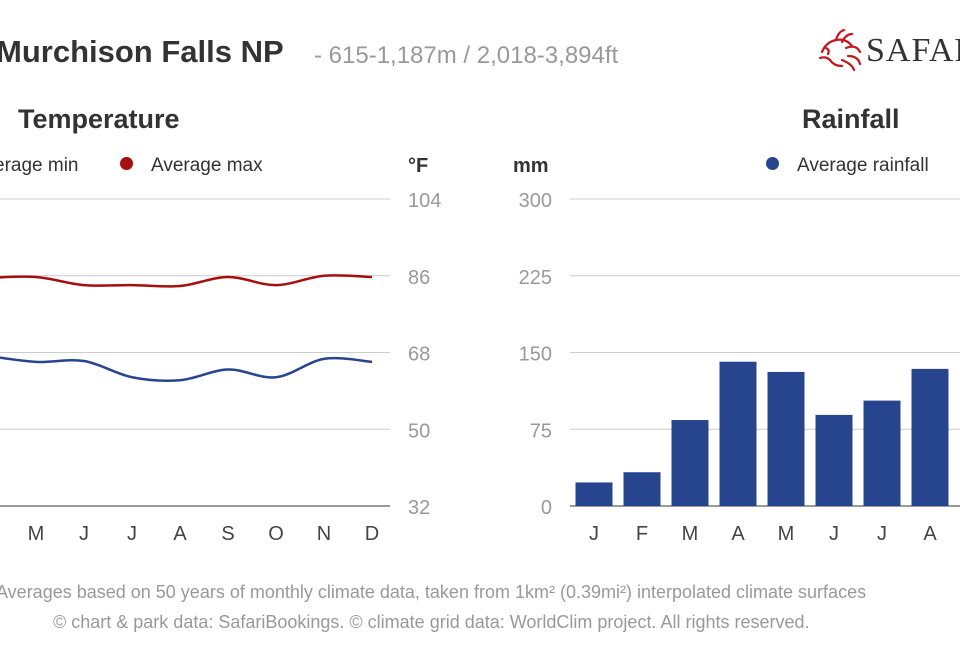 This screenshot has height=652, width=960. Describe the element at coordinates (207, 165) in the screenshot. I see `legend-label: Average max` at that location.